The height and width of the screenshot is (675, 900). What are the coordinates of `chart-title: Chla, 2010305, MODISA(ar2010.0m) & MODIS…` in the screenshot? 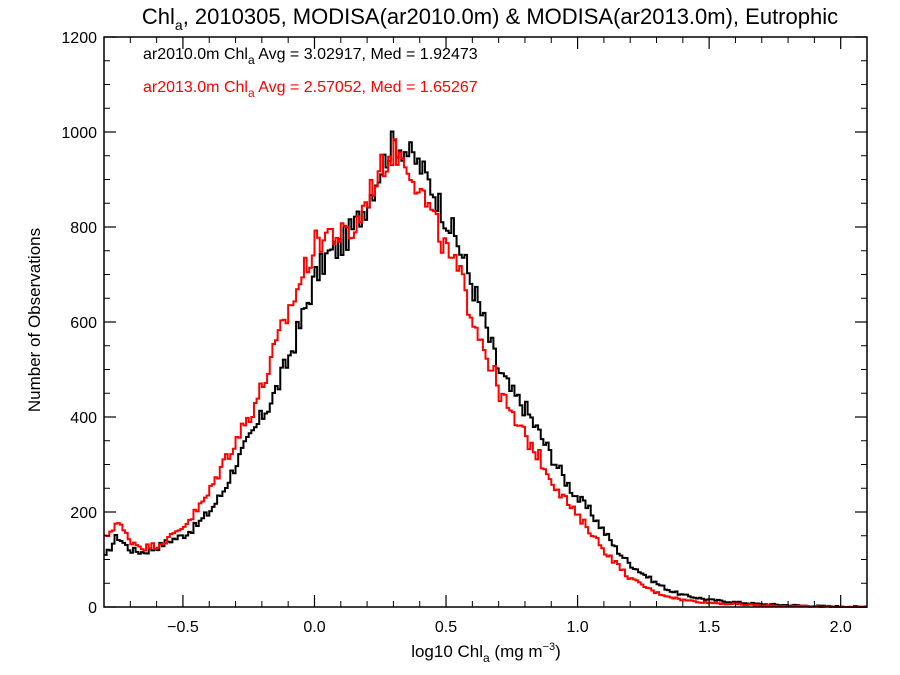 It's located at (490, 18).